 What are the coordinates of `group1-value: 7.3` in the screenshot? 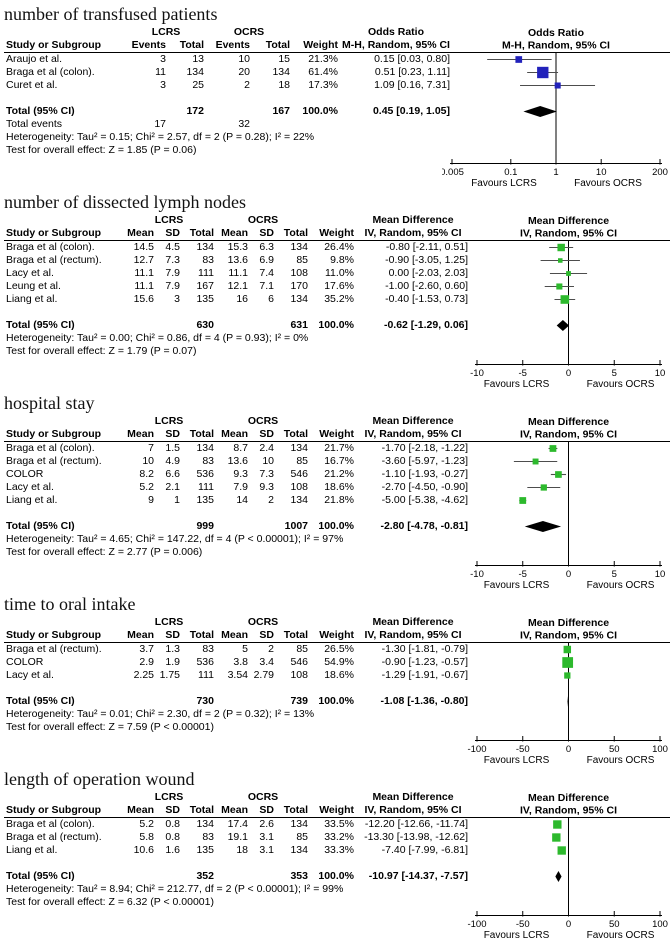 It's located at (172, 260).